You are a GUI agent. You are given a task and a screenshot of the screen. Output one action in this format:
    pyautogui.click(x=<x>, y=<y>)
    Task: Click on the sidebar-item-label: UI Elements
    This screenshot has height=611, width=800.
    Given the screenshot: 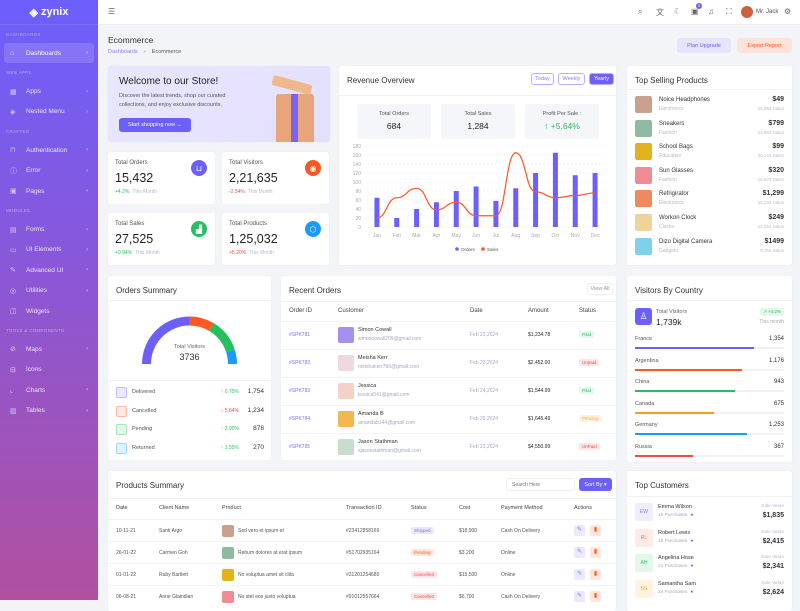 What is the action you would take?
    pyautogui.click(x=44, y=250)
    